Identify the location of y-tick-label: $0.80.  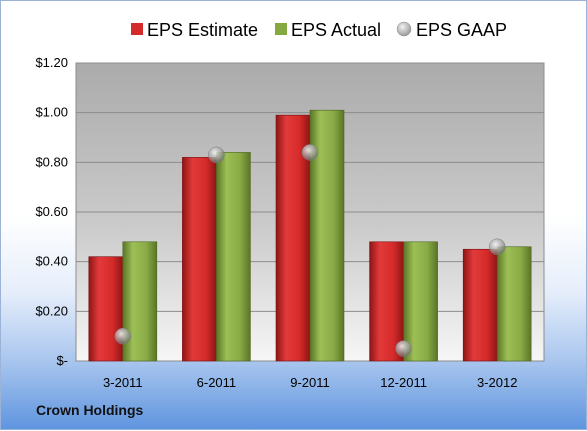
(51, 161).